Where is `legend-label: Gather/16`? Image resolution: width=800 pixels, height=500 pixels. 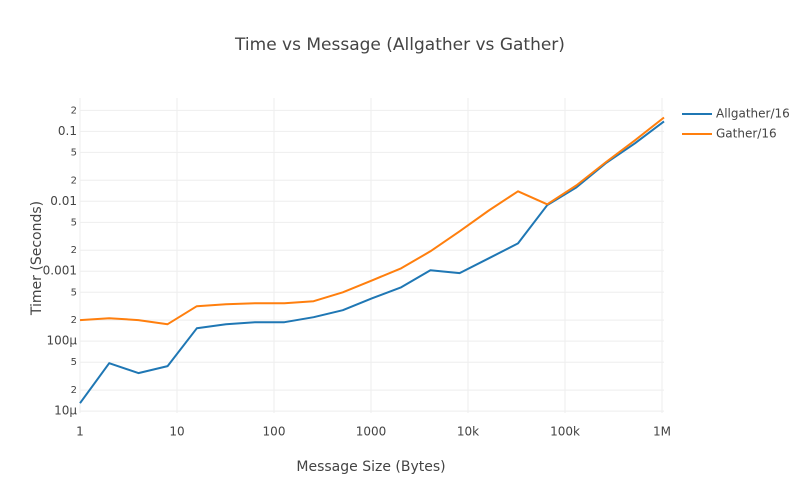 legend-label: Gather/16 is located at coordinates (746, 134).